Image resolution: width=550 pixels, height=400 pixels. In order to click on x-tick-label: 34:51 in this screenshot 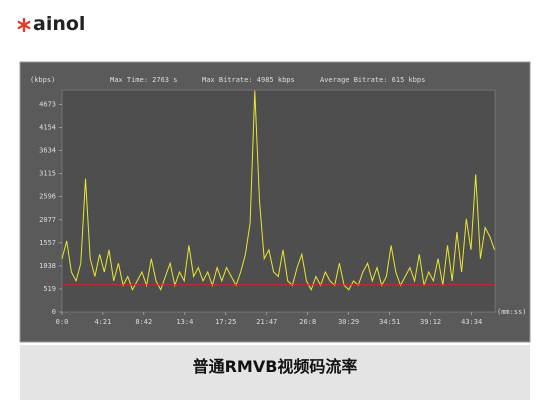, I will do `click(389, 322)`.